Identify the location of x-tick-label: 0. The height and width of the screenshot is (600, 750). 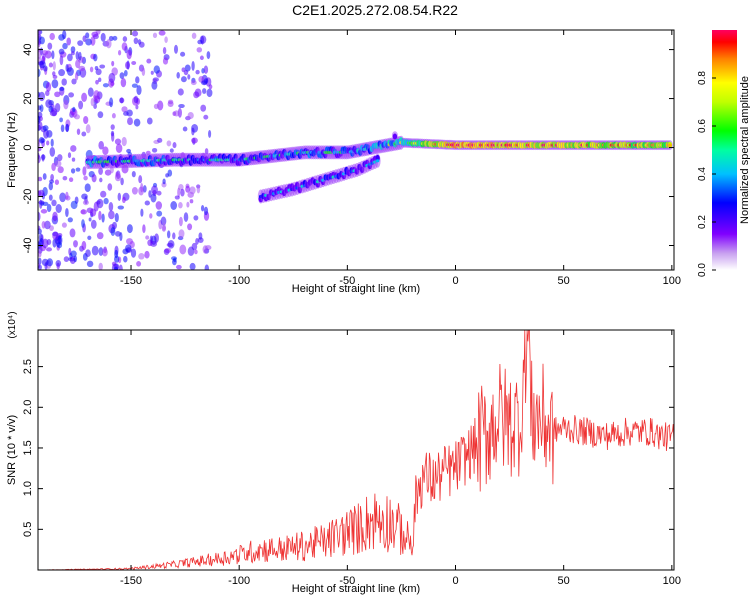
(455, 281).